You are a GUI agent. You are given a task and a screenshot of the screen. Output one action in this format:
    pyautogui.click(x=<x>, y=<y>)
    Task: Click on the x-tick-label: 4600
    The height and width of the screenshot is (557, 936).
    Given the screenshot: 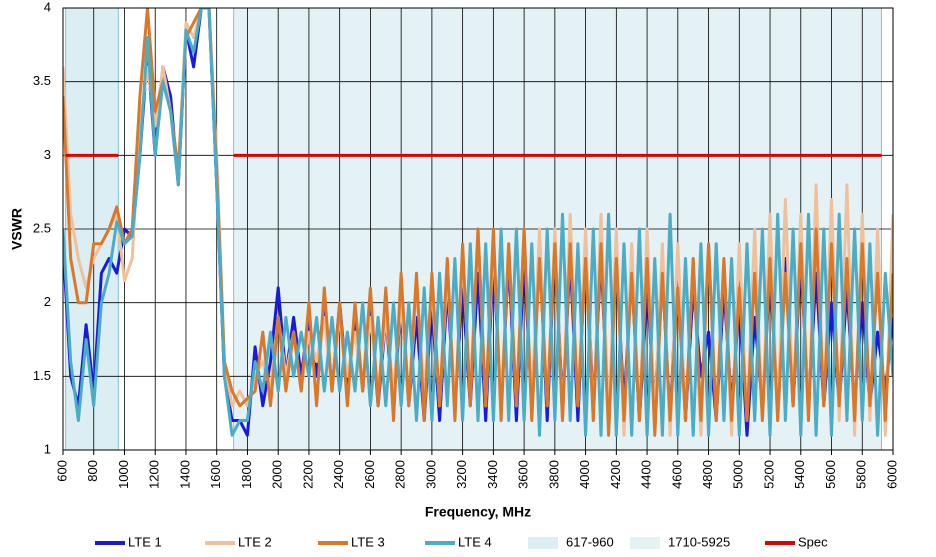 What is the action you would take?
    pyautogui.click(x=676, y=474)
    